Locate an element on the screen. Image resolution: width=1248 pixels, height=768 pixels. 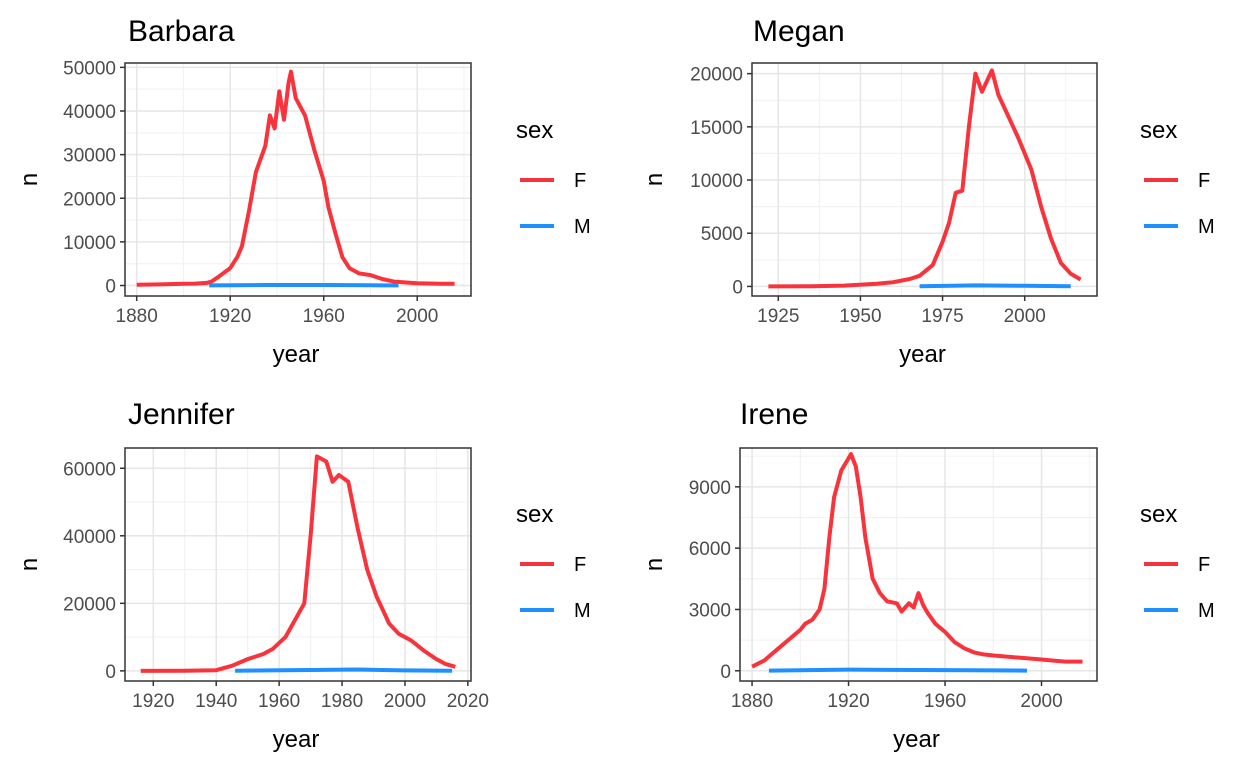
x-tick-label: 1940 is located at coordinates (216, 701).